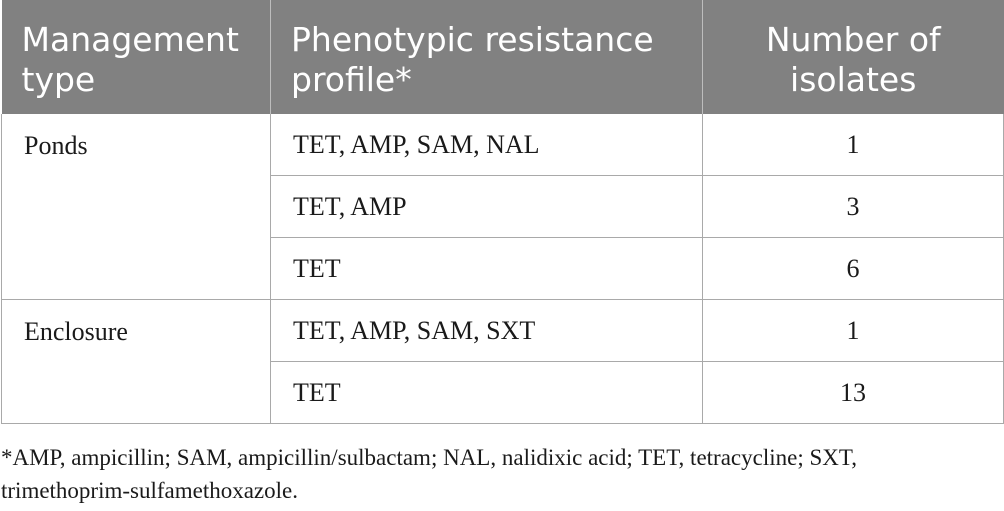  What do you see at coordinates (351, 79) in the screenshot?
I see `header-resistance-profile-line2: profile*` at bounding box center [351, 79].